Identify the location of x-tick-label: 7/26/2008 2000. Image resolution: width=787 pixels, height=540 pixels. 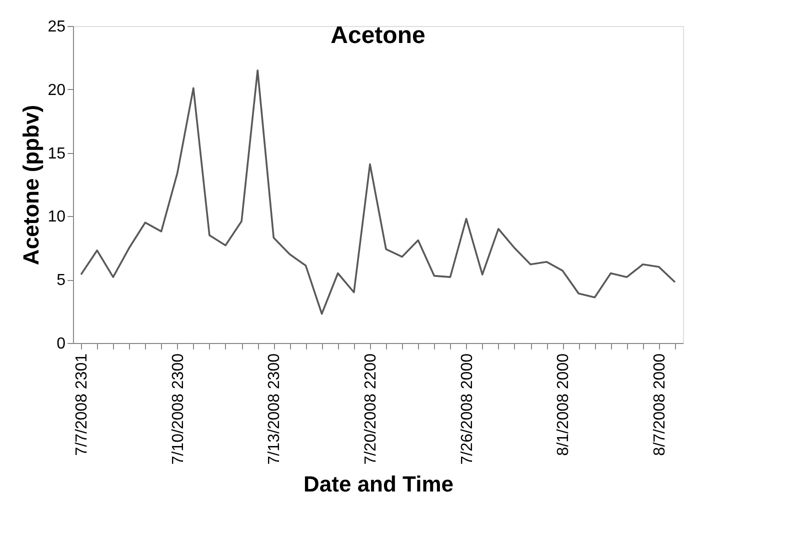
(467, 409).